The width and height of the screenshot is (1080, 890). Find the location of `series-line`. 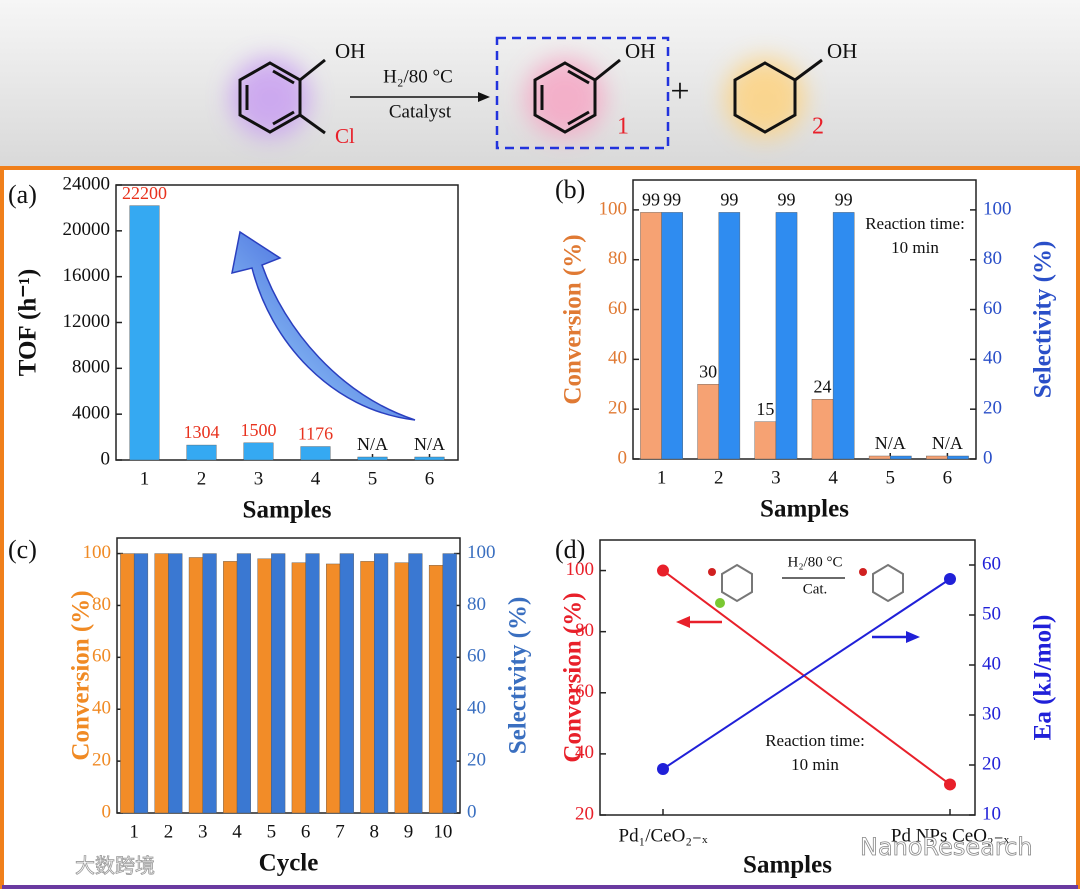

series-line is located at coordinates (806, 677).